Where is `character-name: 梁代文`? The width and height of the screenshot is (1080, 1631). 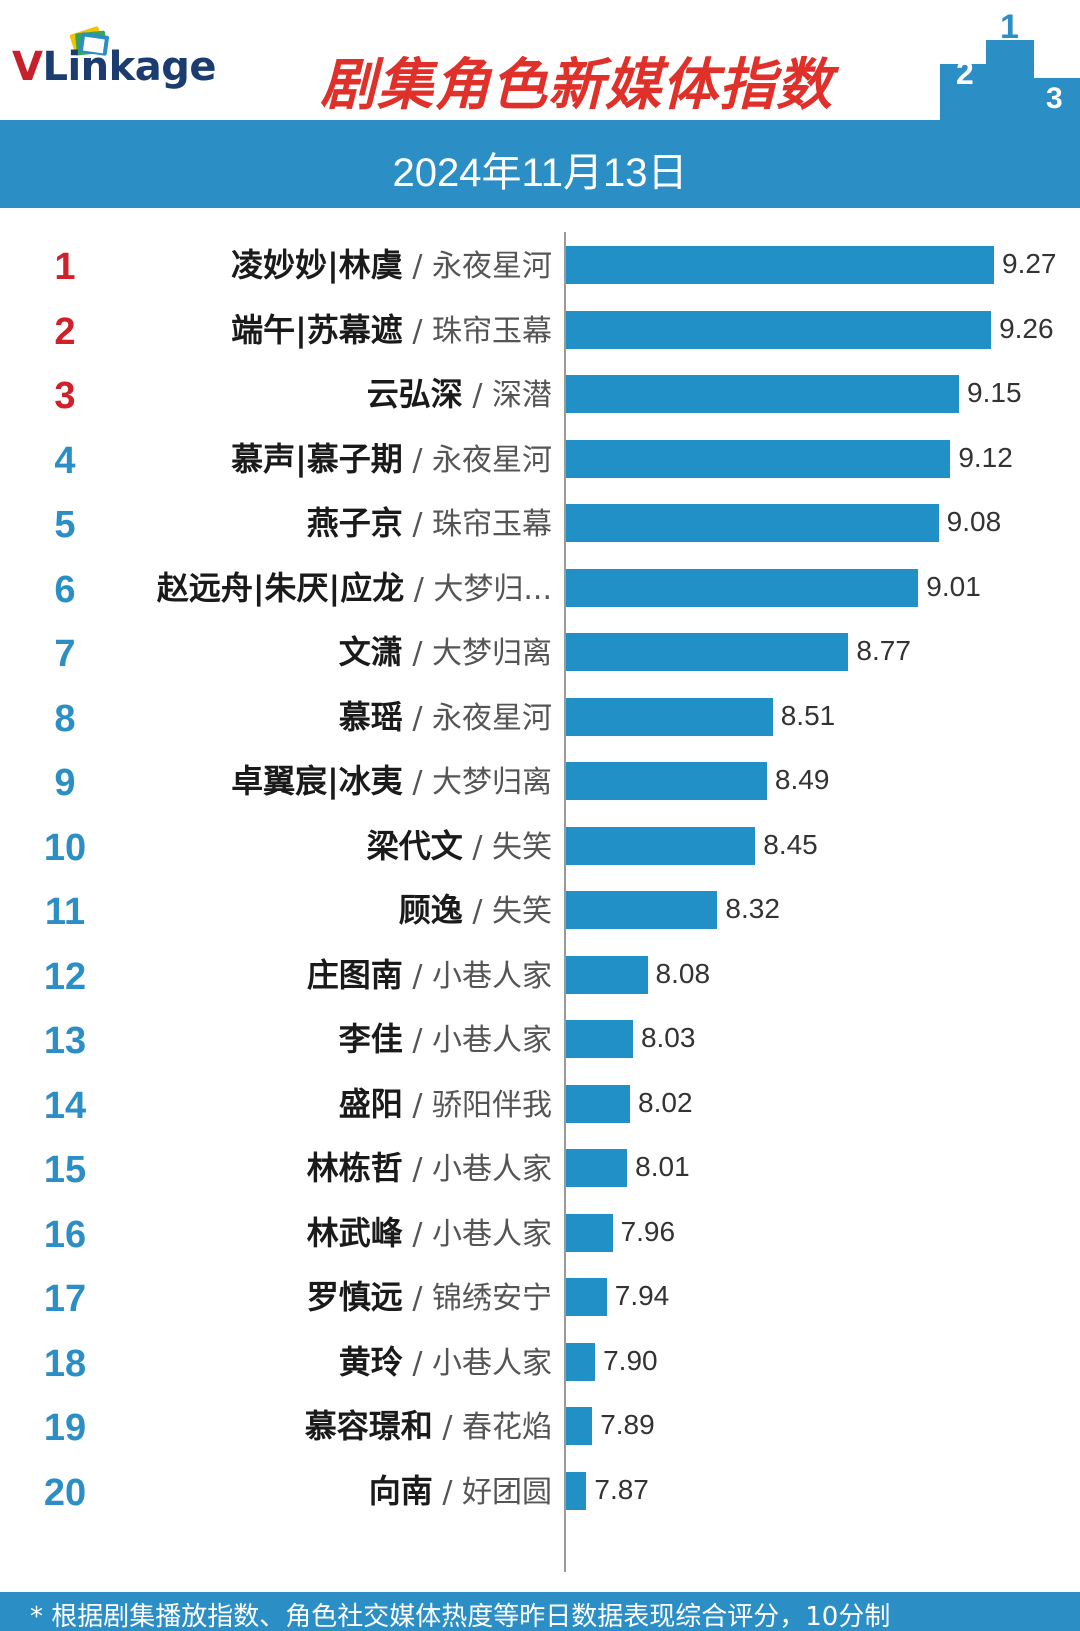 character-name: 梁代文 is located at coordinates (414, 845).